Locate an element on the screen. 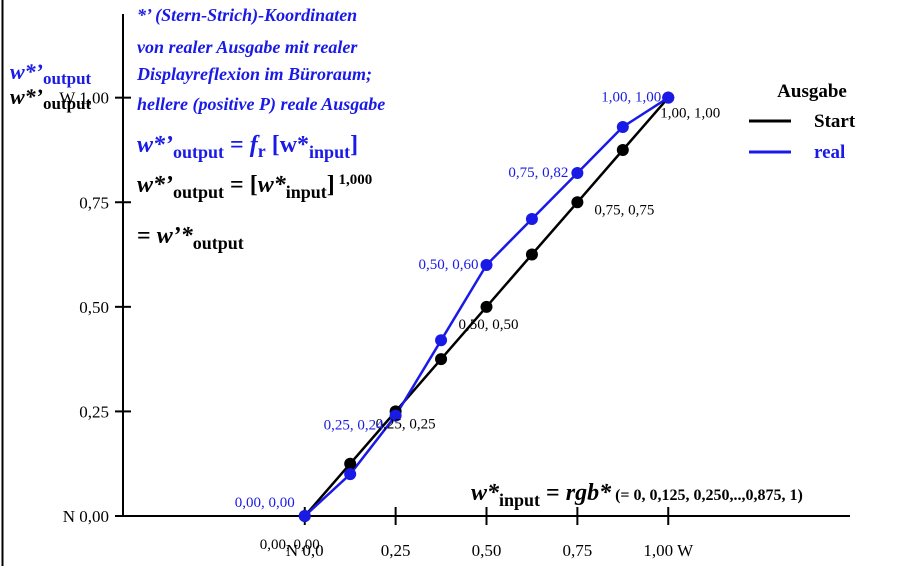 This screenshot has height=566, width=921. y-axis-label-black: w*’output is located at coordinates (51, 98).